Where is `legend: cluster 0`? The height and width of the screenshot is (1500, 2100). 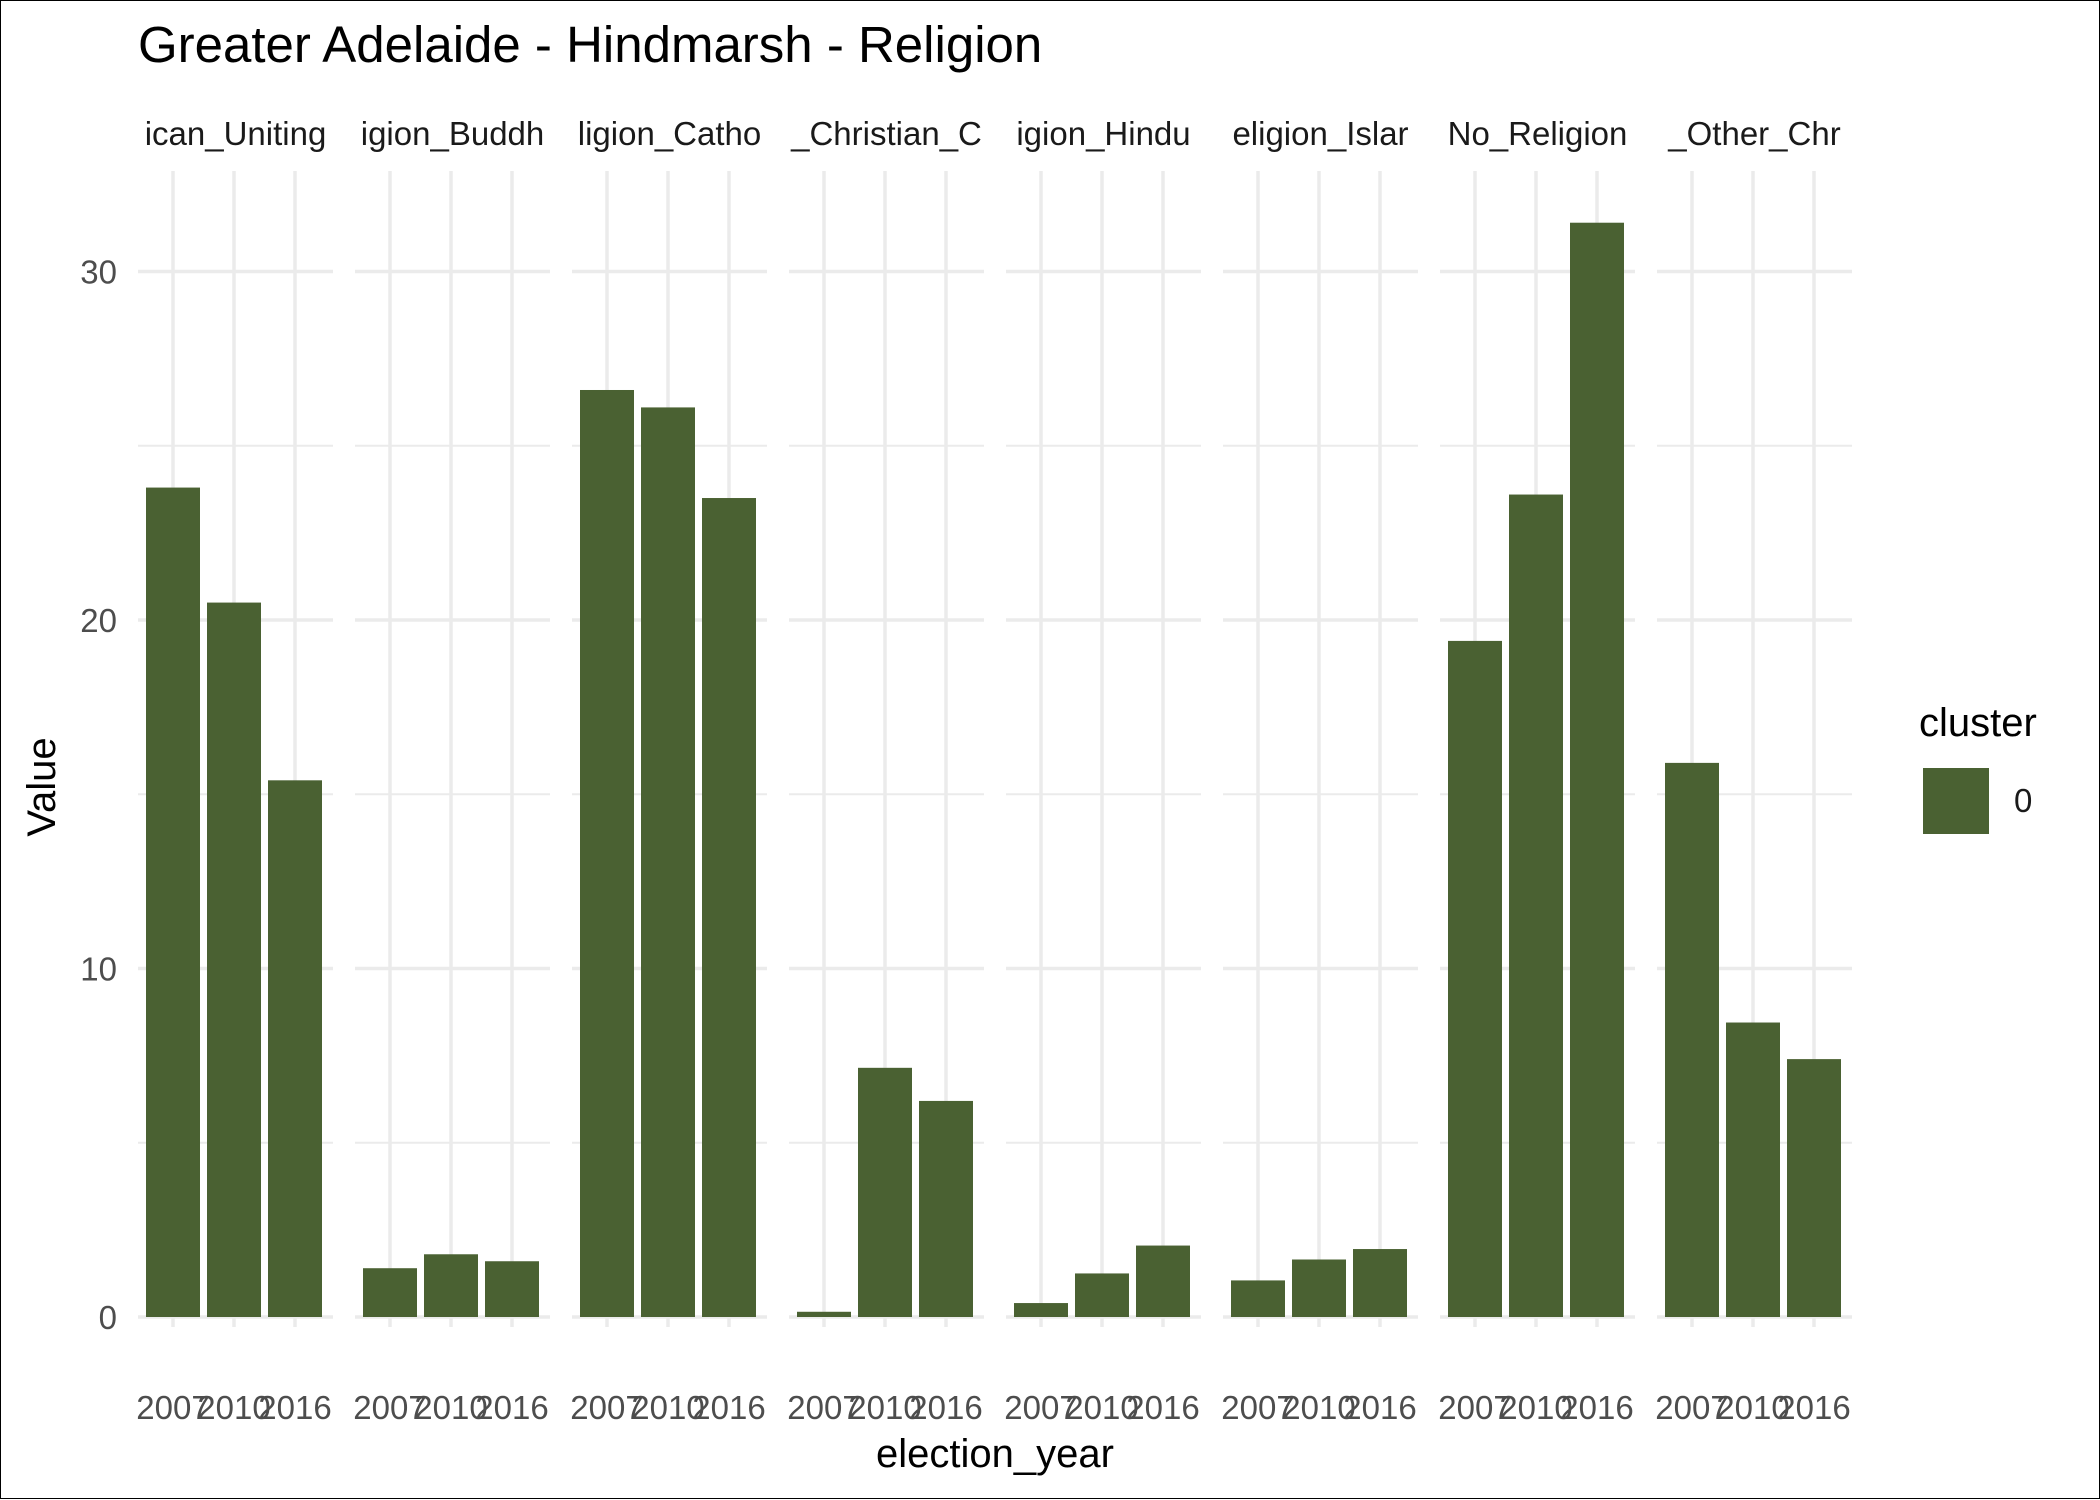 legend: cluster 0 is located at coordinates (1978, 767).